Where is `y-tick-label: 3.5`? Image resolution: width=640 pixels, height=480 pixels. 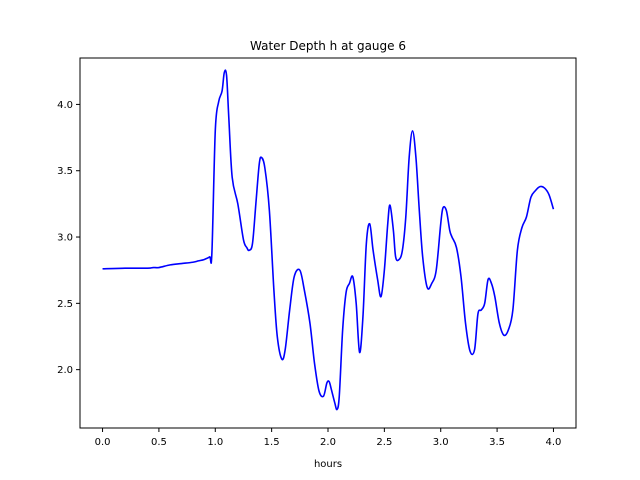
y-tick-label: 3.5 is located at coordinates (65, 171).